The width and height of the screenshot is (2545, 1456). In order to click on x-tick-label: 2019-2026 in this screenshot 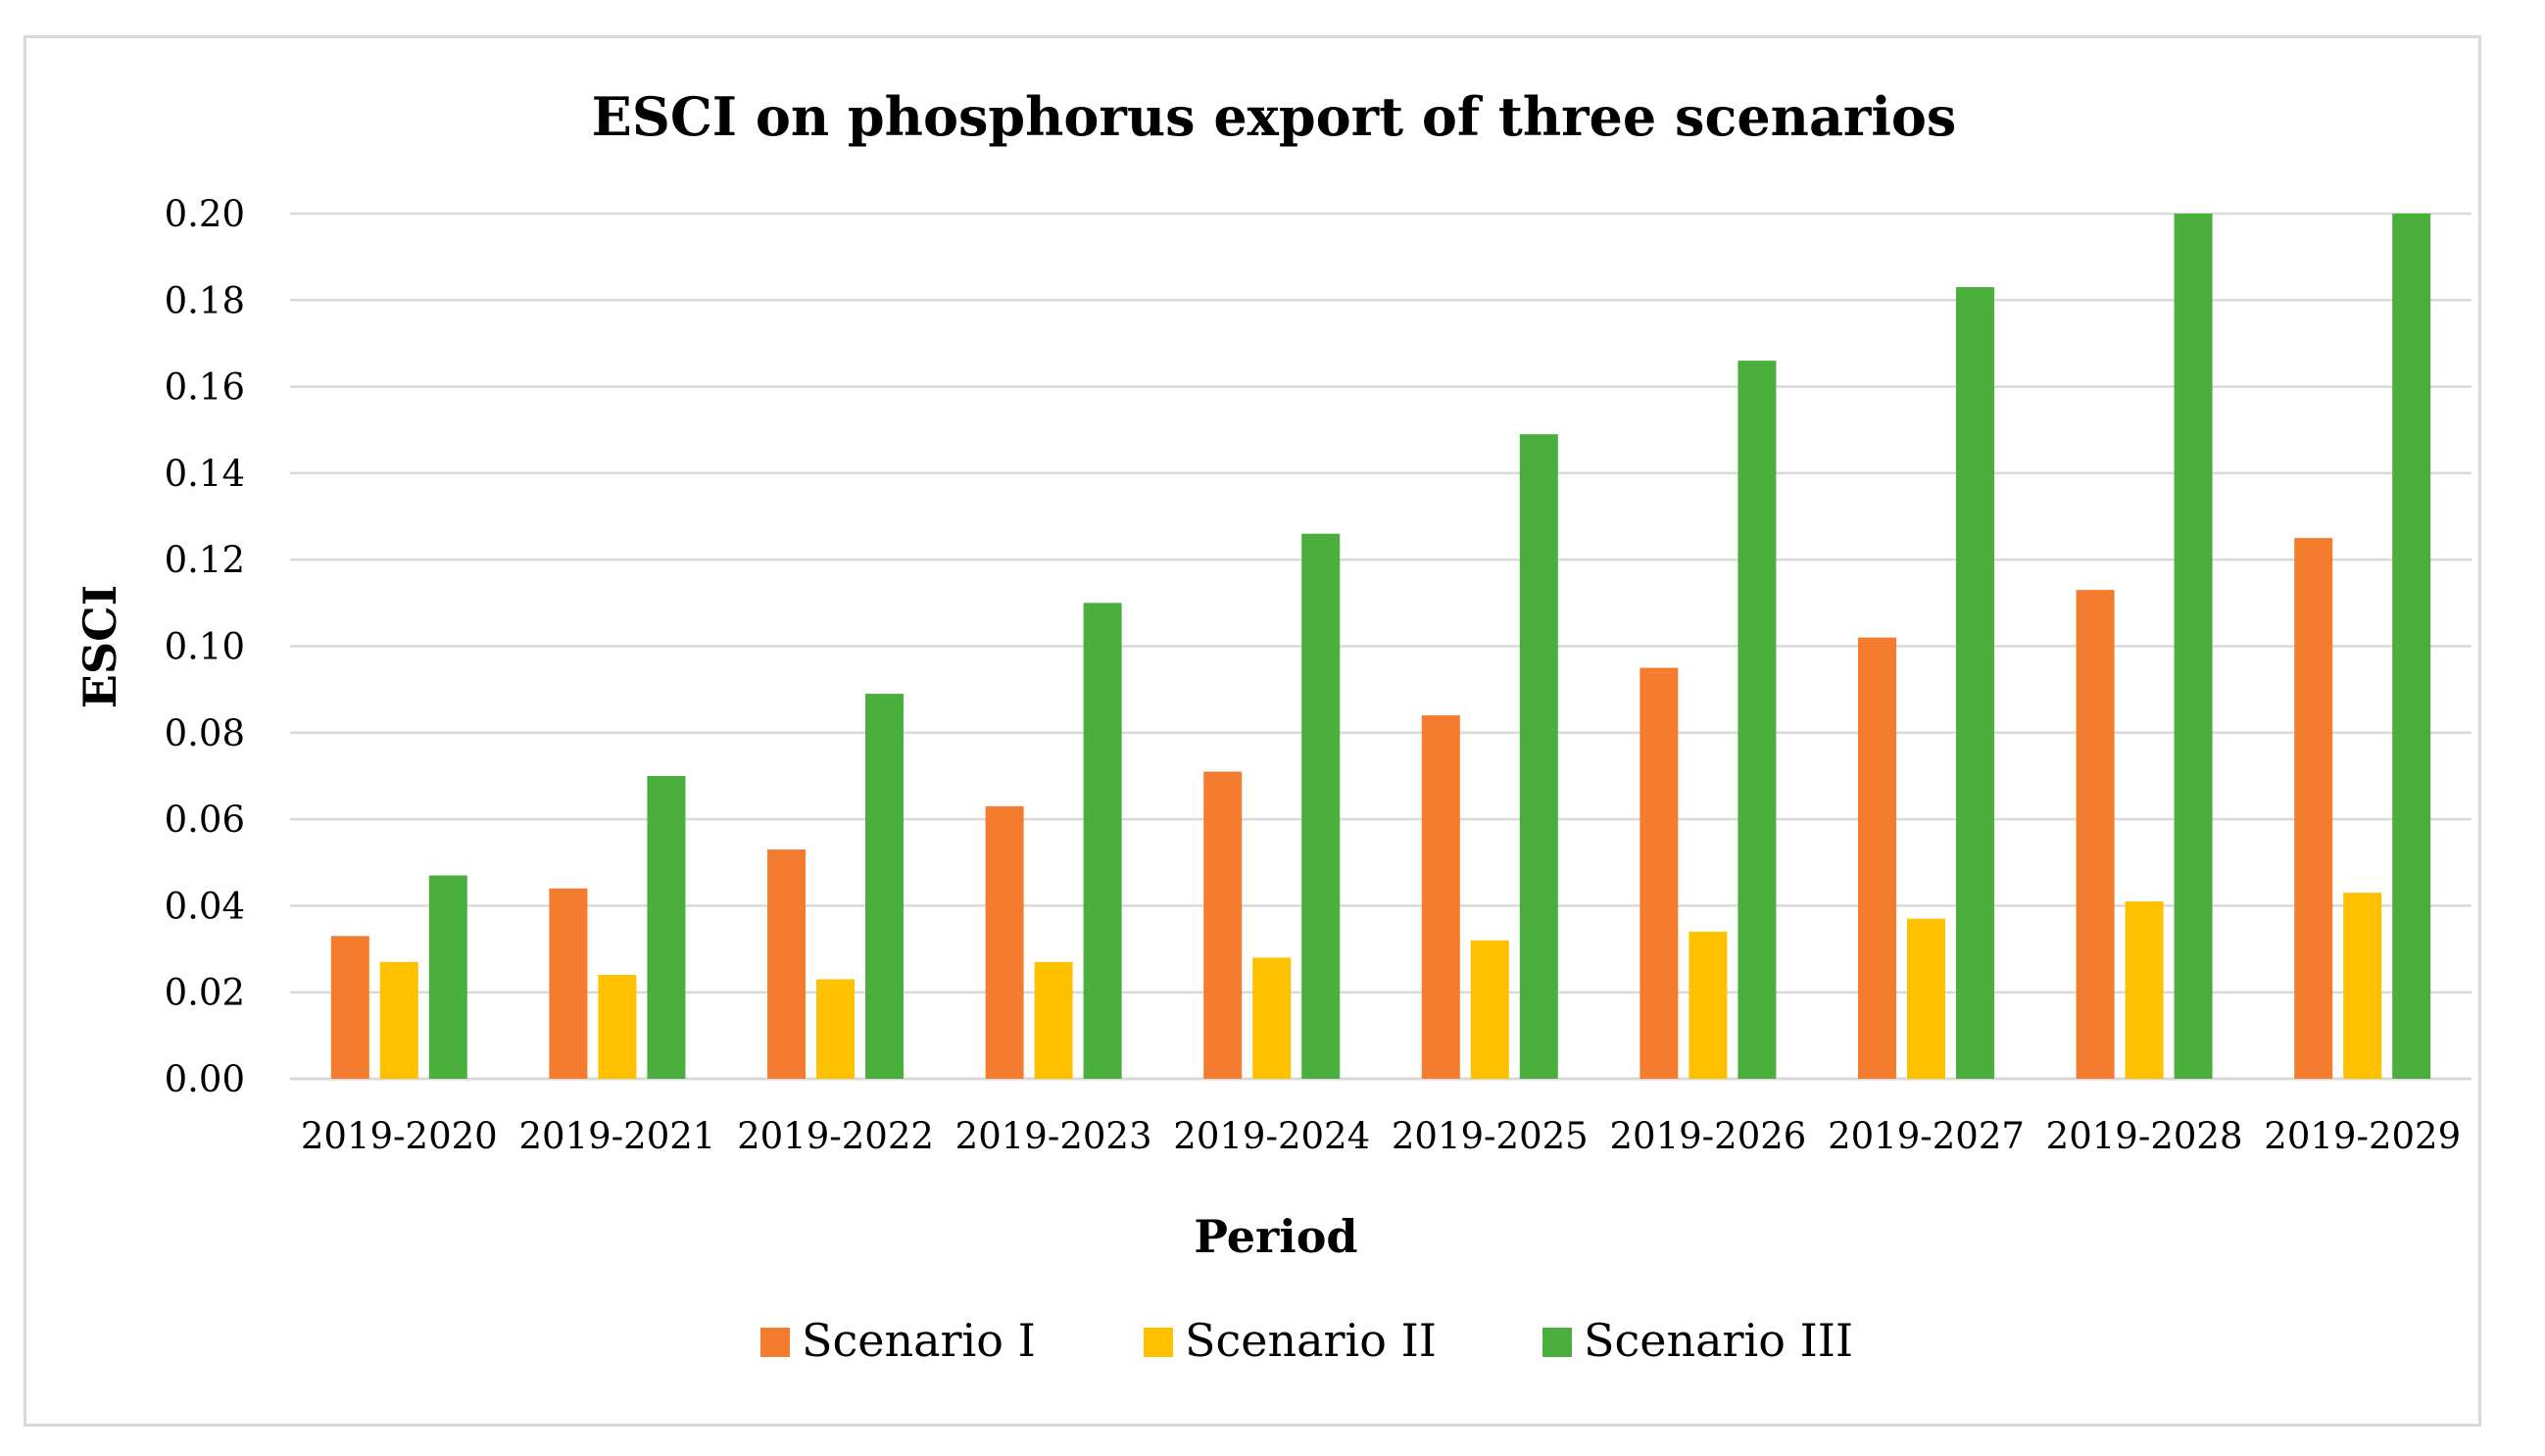, I will do `click(1707, 1136)`.